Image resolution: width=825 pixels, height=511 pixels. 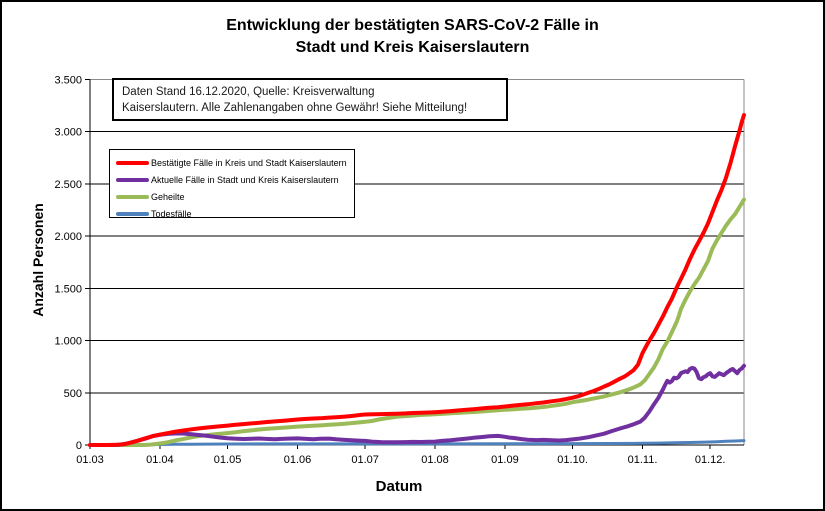 What do you see at coordinates (399, 486) in the screenshot?
I see `x-axis-title: Datum` at bounding box center [399, 486].